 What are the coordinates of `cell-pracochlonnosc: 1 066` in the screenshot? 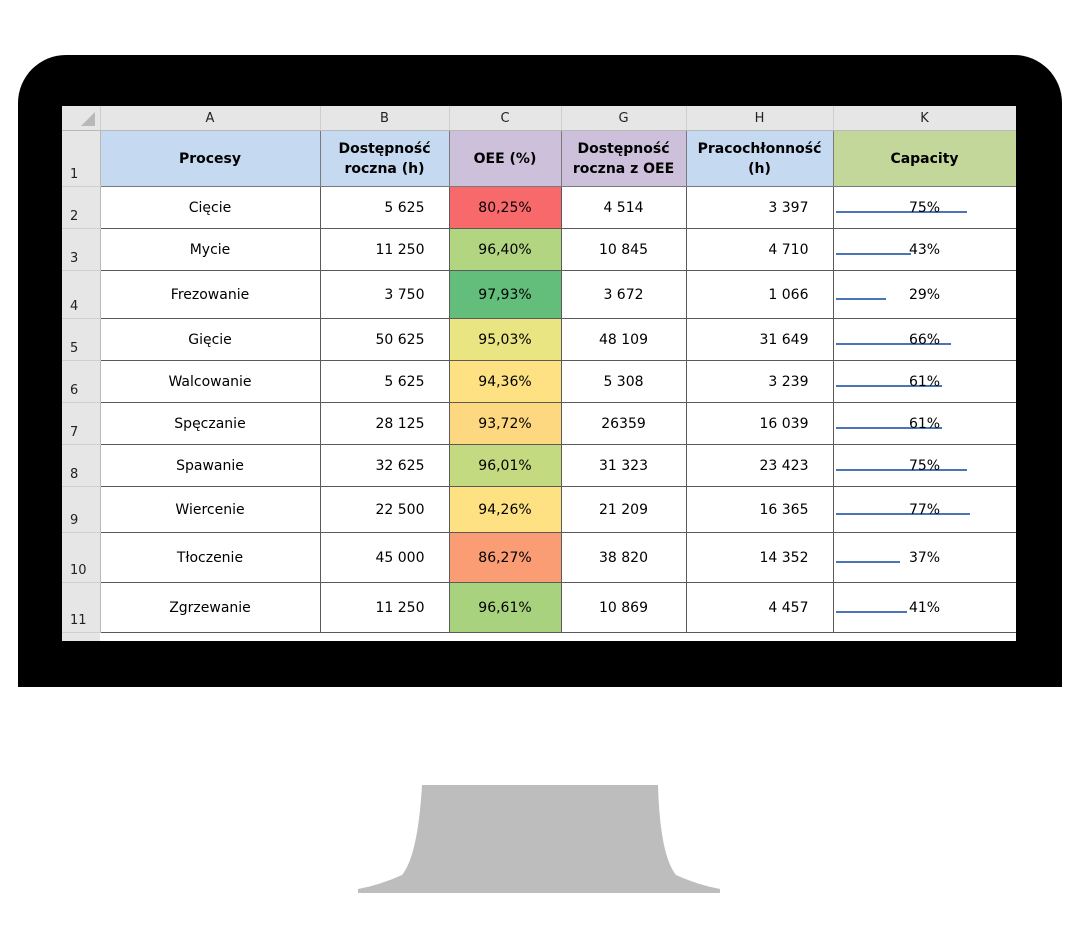 It's located at (759, 294).